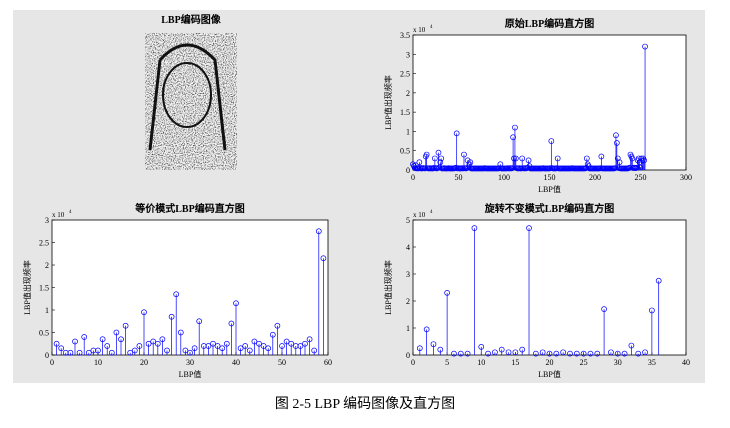  What do you see at coordinates (408, 247) in the screenshot?
I see `y-tick-label: 4` at bounding box center [408, 247].